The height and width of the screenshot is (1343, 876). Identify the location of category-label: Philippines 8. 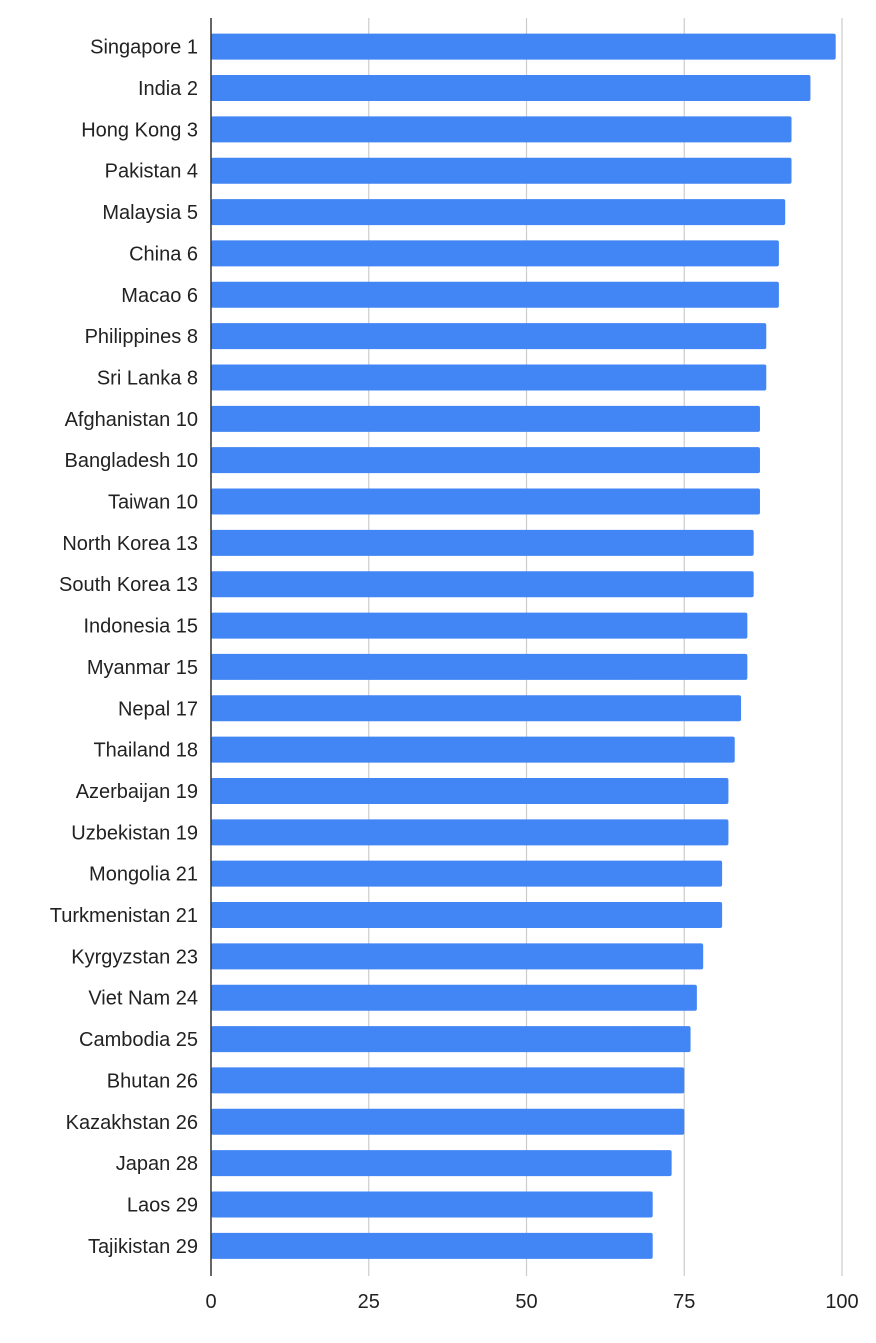
(141, 337).